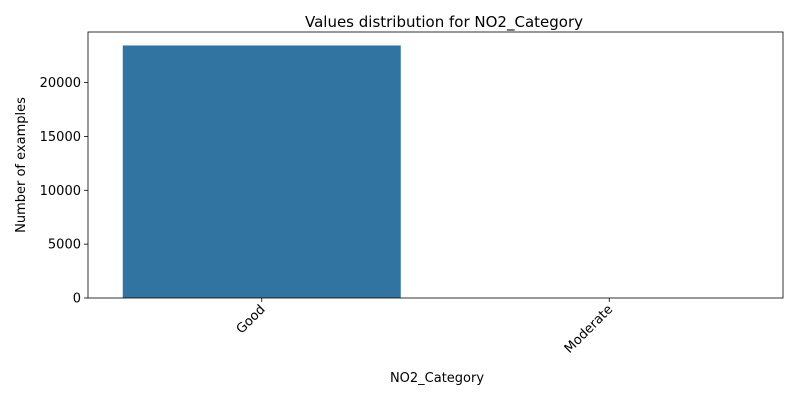 The height and width of the screenshot is (400, 800). What do you see at coordinates (60, 83) in the screenshot?
I see `y-tick-label: 20000` at bounding box center [60, 83].